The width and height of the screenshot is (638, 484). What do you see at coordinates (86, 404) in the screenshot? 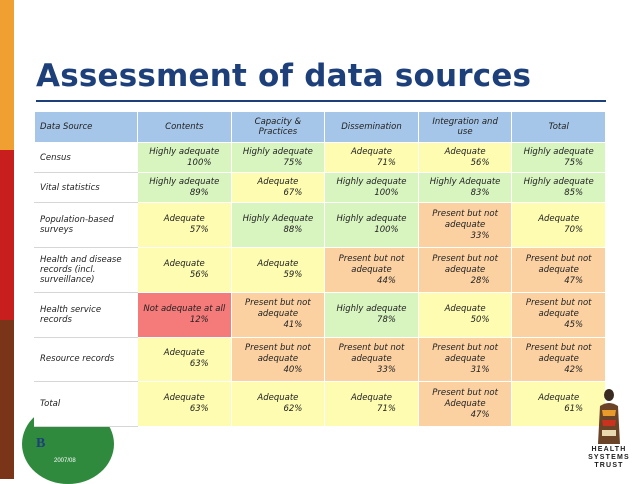
I see `row-label: Total` at bounding box center [86, 404].